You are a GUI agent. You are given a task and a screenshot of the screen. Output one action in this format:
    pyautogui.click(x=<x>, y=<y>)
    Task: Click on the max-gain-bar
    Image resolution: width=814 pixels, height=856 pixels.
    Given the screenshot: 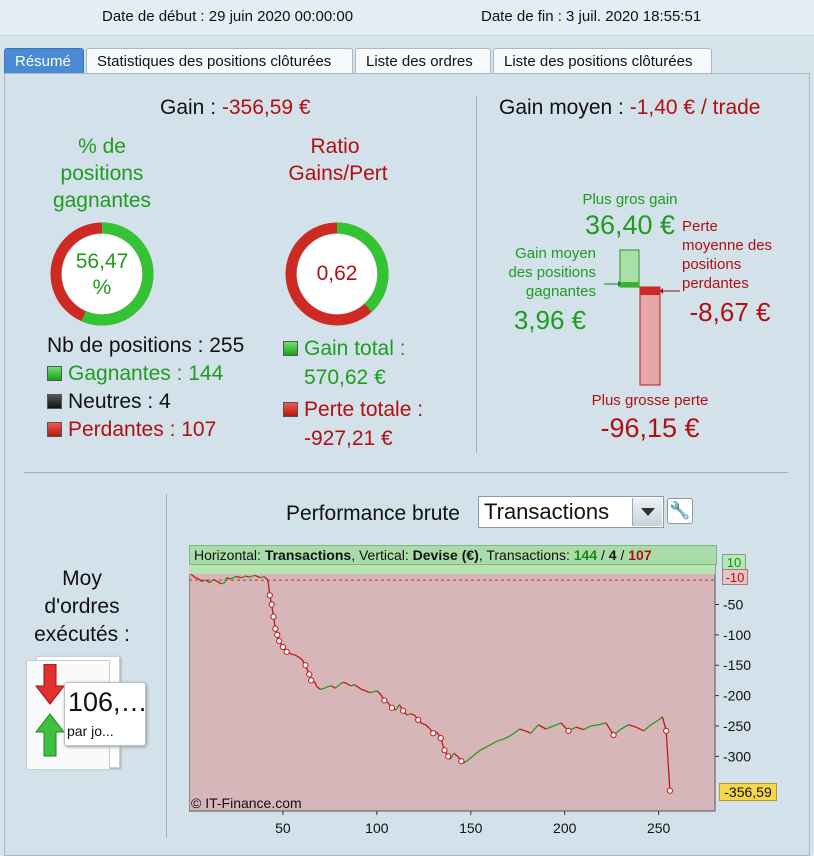 What is the action you would take?
    pyautogui.click(x=629, y=268)
    